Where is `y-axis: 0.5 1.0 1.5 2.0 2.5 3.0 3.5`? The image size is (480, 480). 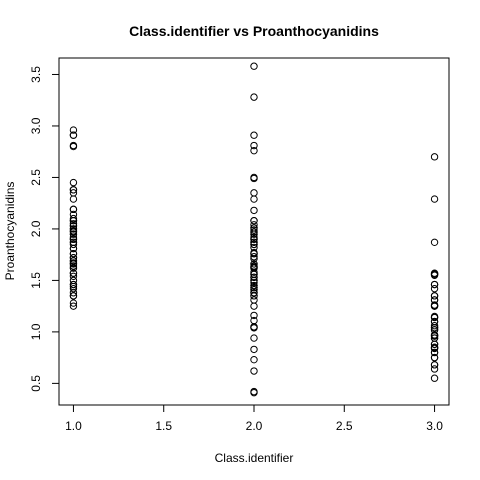
y-axis: 0.5 1.0 1.5 2.0 2.5 3.0 3.5 is located at coordinates (44, 229).